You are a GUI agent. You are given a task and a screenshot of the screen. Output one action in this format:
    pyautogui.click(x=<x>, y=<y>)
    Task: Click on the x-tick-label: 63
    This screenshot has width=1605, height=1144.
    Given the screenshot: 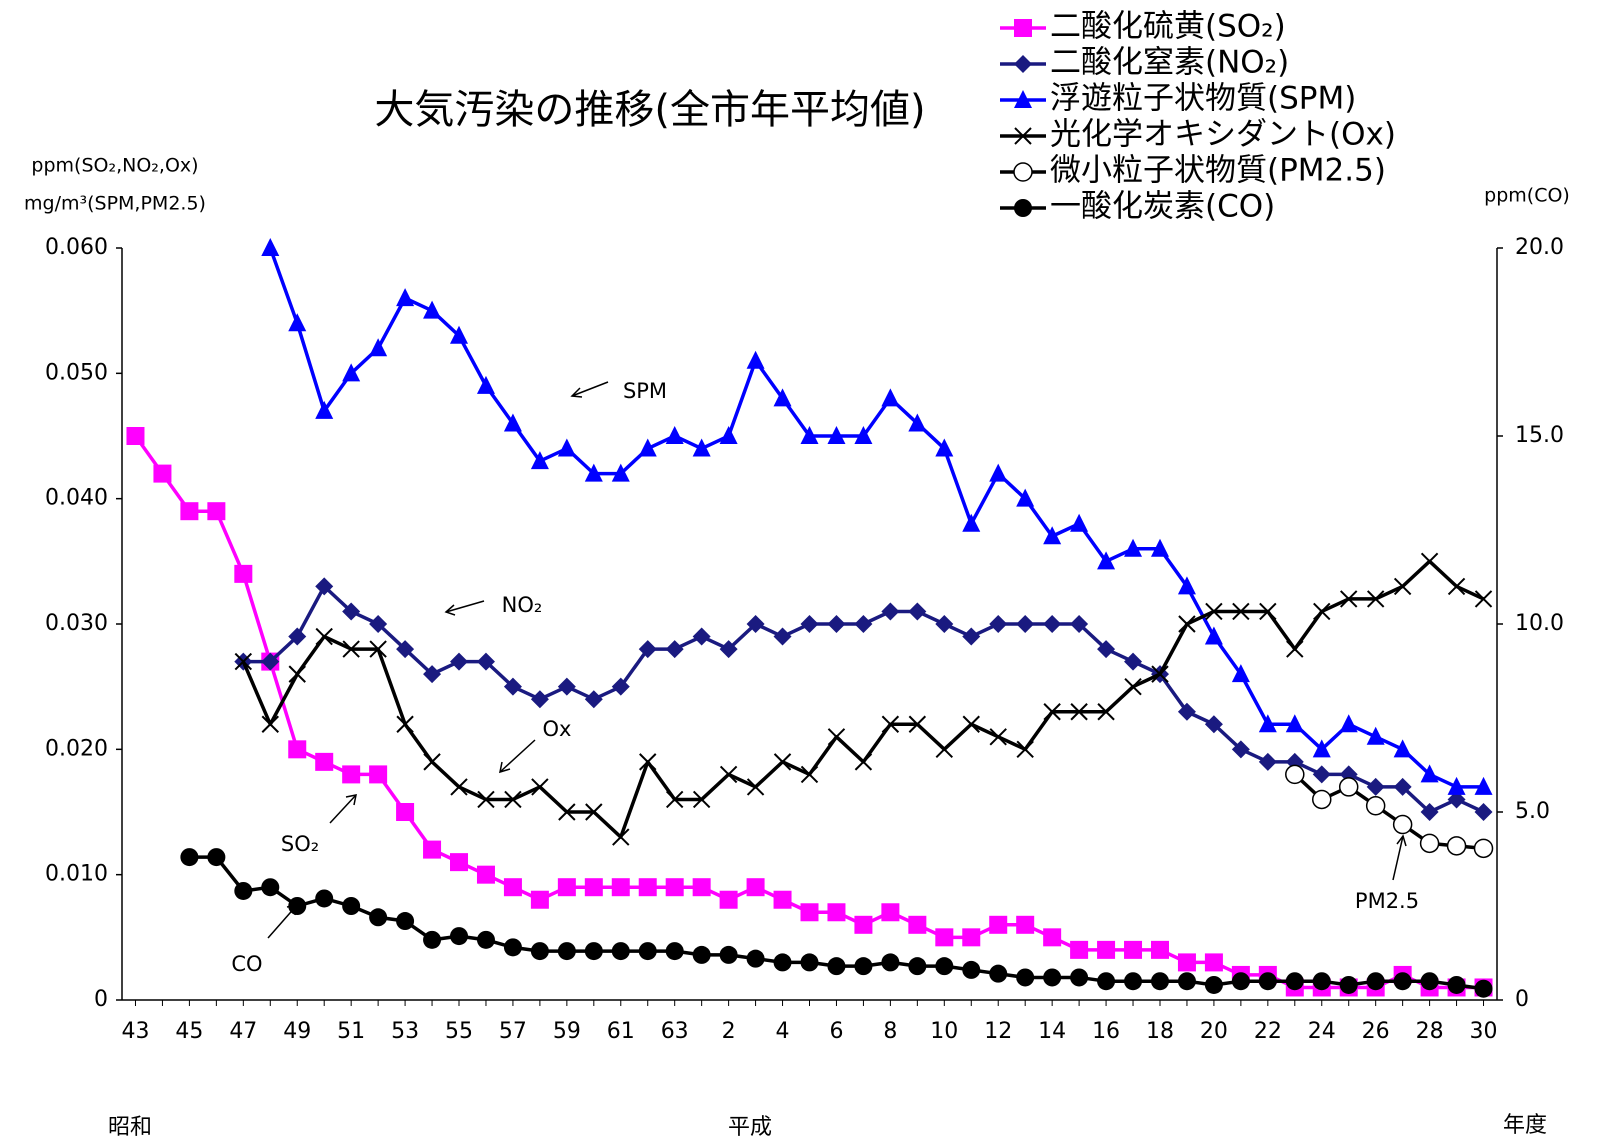 What is the action you would take?
    pyautogui.click(x=675, y=1031)
    